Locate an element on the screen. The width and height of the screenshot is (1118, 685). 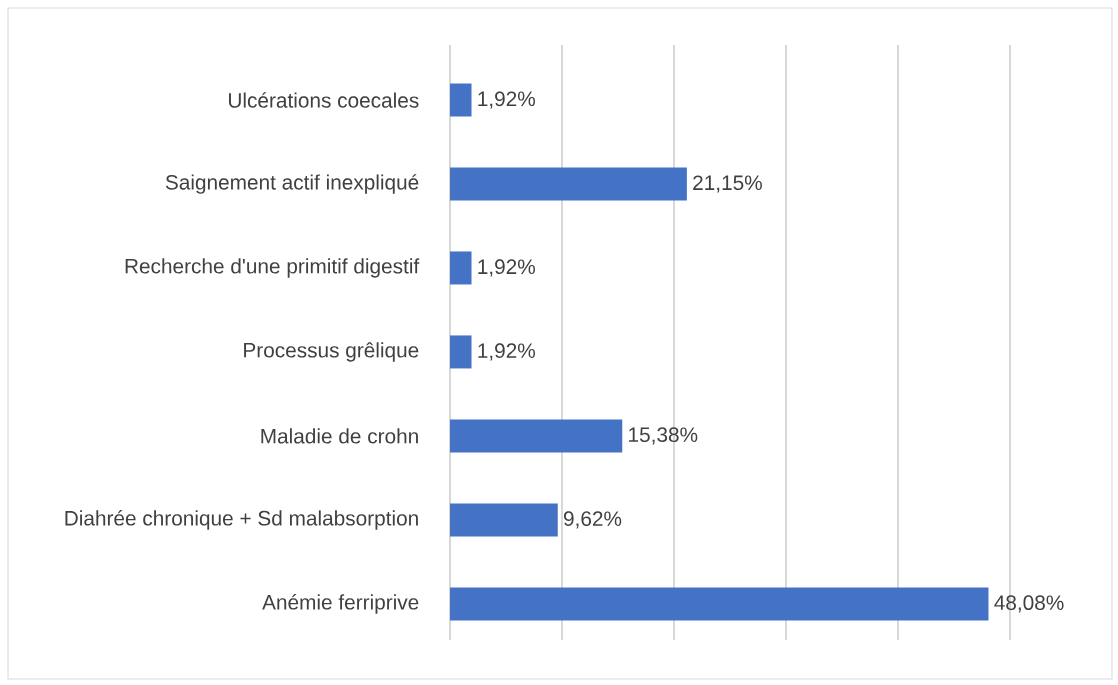
y-tick-label: Ulcérations coecales is located at coordinates (323, 100).